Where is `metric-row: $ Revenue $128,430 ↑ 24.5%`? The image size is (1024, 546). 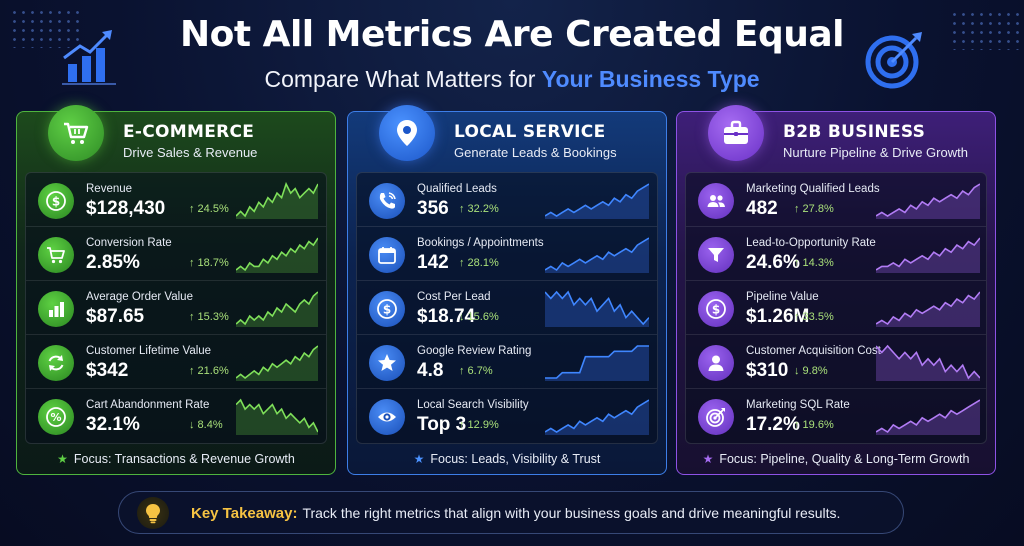 metric-row: $ Revenue $128,430 ↑ 24.5% is located at coordinates (176, 200).